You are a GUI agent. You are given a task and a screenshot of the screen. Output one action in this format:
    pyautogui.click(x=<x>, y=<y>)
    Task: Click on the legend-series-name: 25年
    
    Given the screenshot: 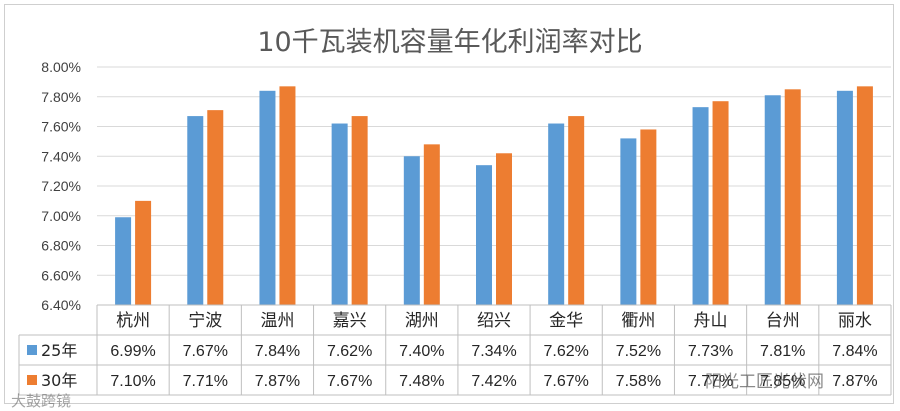 What is the action you would take?
    pyautogui.click(x=59, y=350)
    